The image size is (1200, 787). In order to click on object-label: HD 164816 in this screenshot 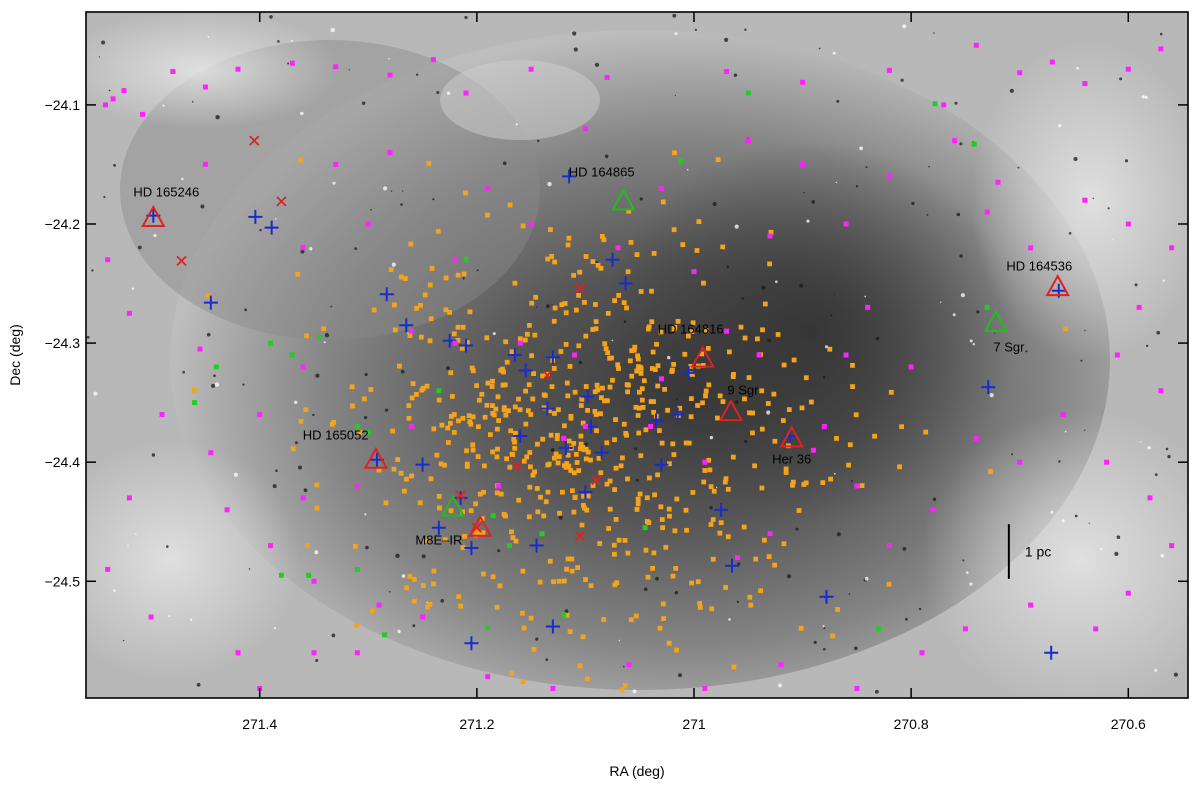, I will do `click(691, 329)`.